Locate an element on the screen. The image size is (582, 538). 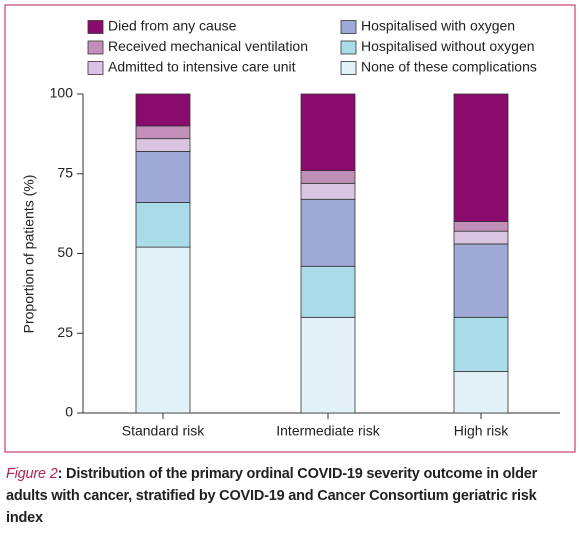
y-tick-label: 100 is located at coordinates (62, 93).